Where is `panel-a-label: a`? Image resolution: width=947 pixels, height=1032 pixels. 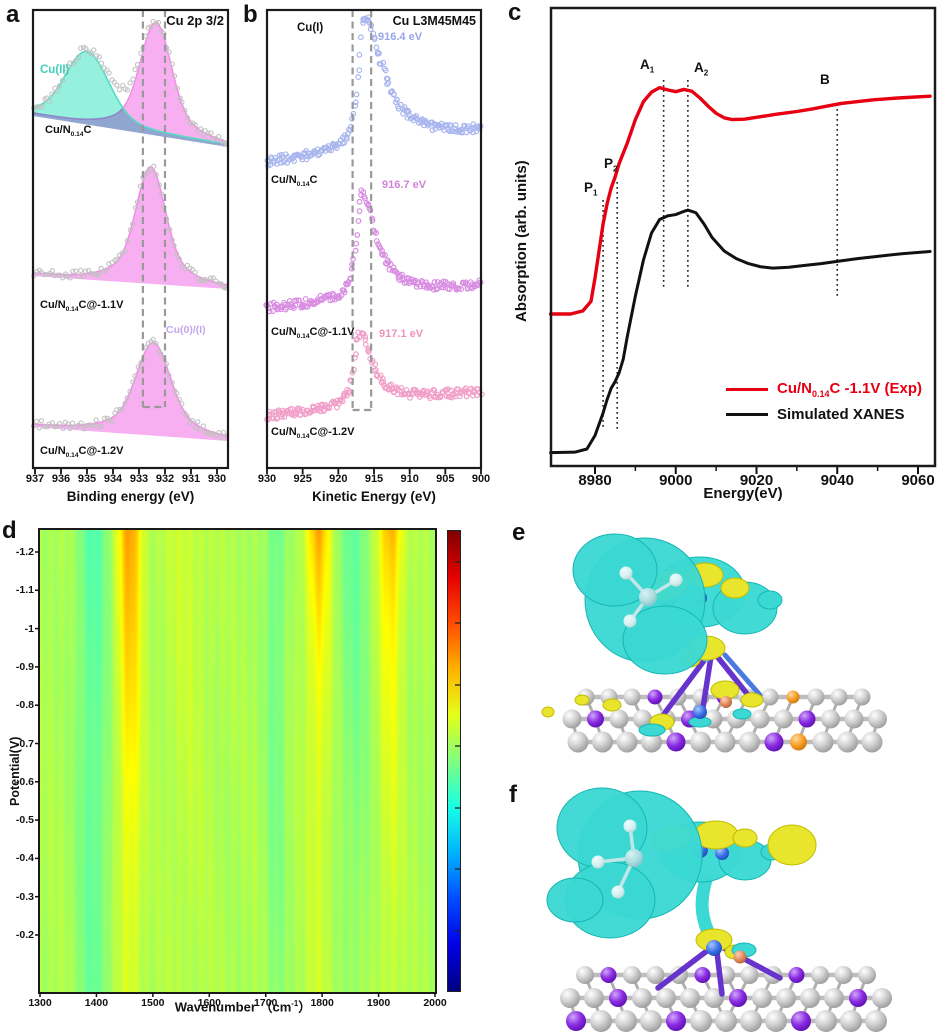
panel-a-label: a is located at coordinates (13, 14).